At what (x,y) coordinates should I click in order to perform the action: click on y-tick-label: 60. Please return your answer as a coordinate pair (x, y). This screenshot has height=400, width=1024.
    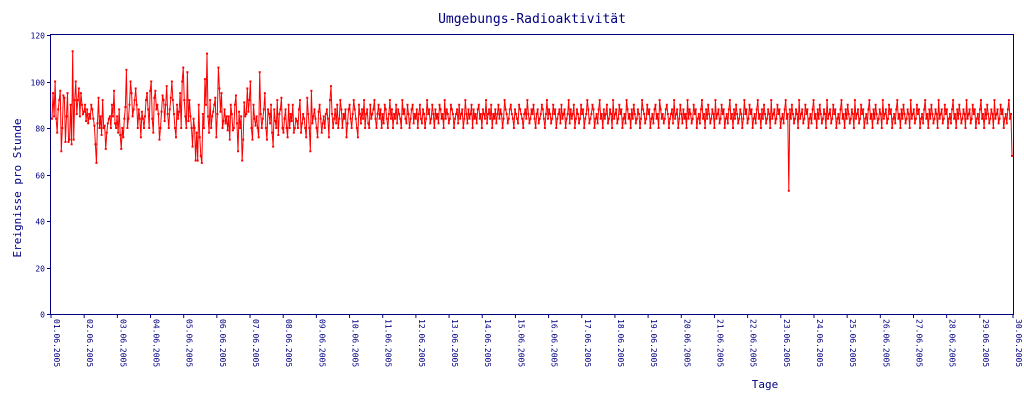
    Looking at the image, I should click on (40, 176).